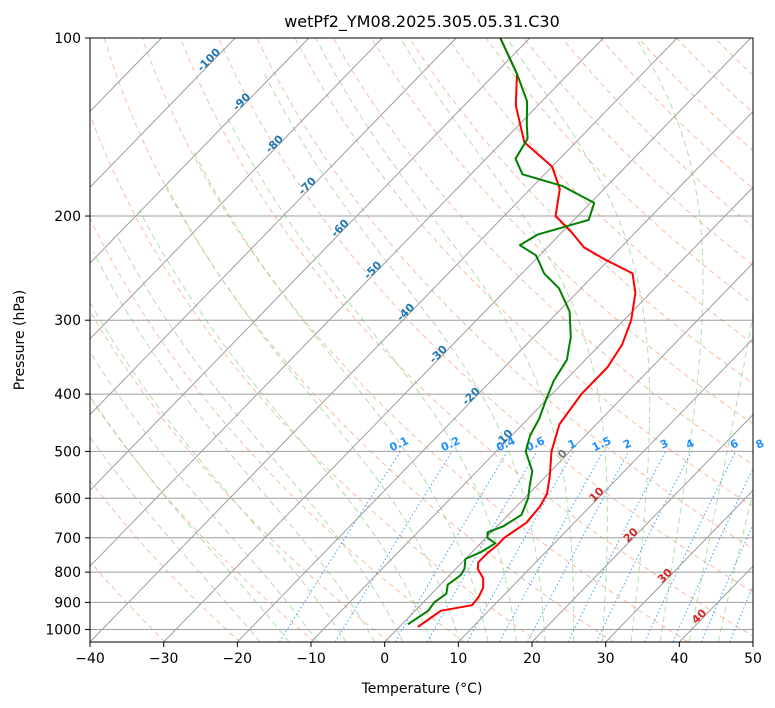 This screenshot has height=708, width=775. What do you see at coordinates (690, 444) in the screenshot?
I see `mixing-ratio-label: 4` at bounding box center [690, 444].